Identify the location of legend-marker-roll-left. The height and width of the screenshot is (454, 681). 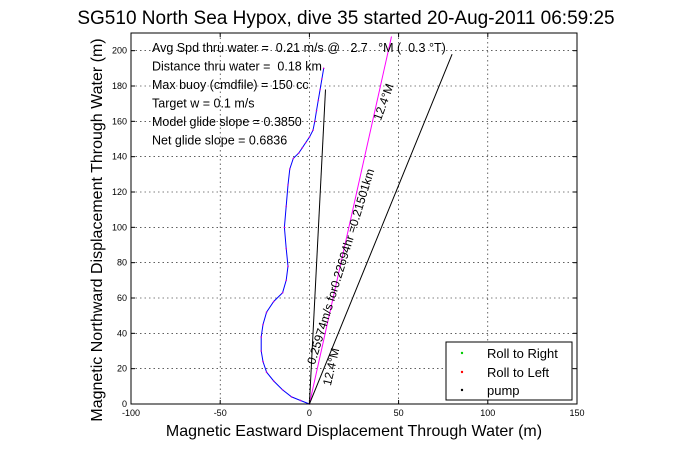
(462, 372).